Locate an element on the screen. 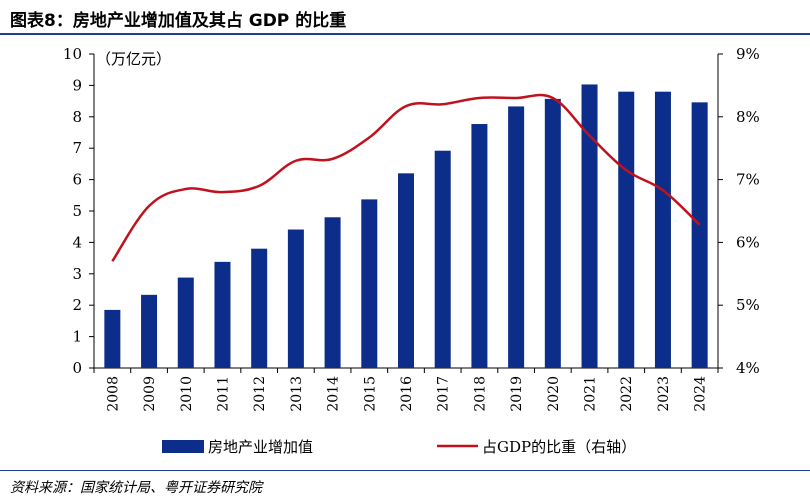 This screenshot has height=500, width=810. right-tick-label: 9% is located at coordinates (748, 54).